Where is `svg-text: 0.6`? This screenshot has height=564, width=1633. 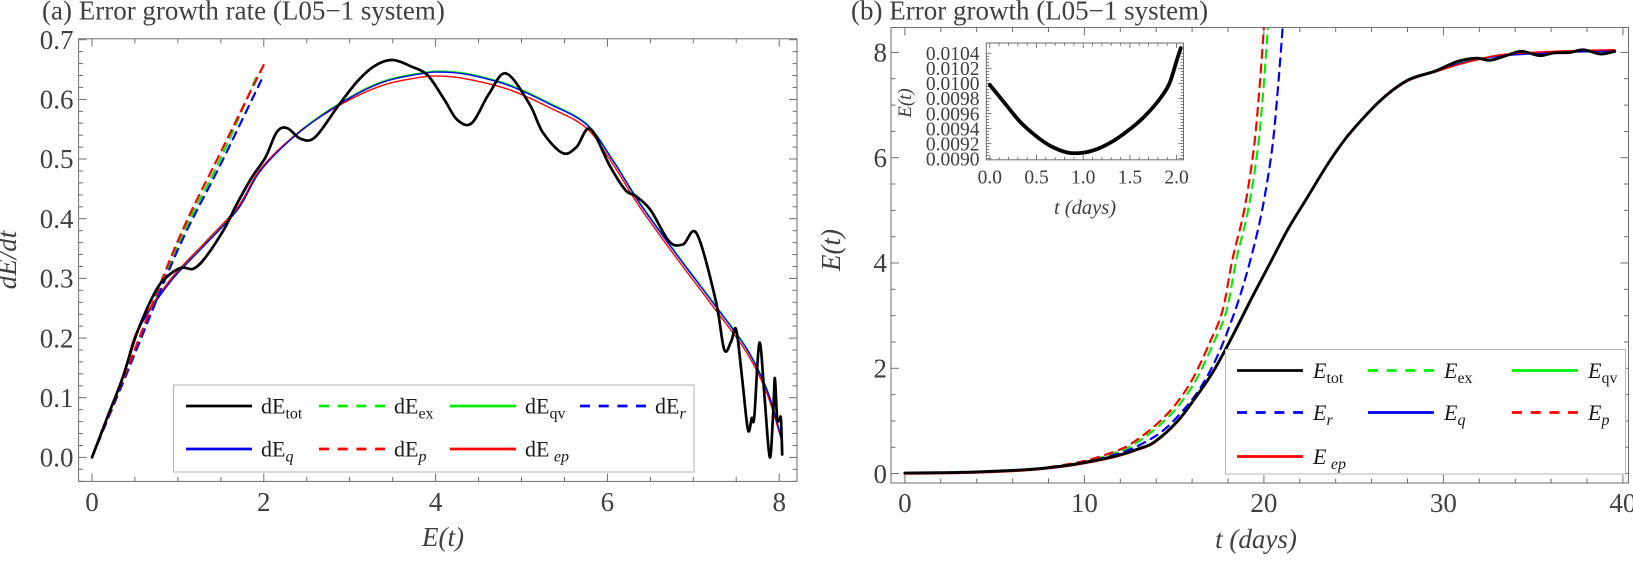 svg-text: 0.6 is located at coordinates (57, 100).